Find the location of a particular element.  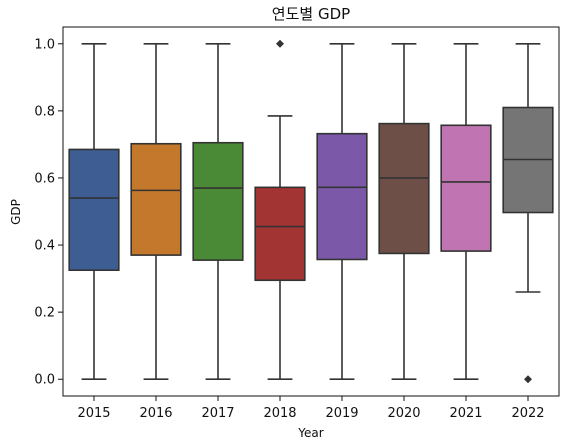

x-tick-label: 2015 is located at coordinates (93, 413).